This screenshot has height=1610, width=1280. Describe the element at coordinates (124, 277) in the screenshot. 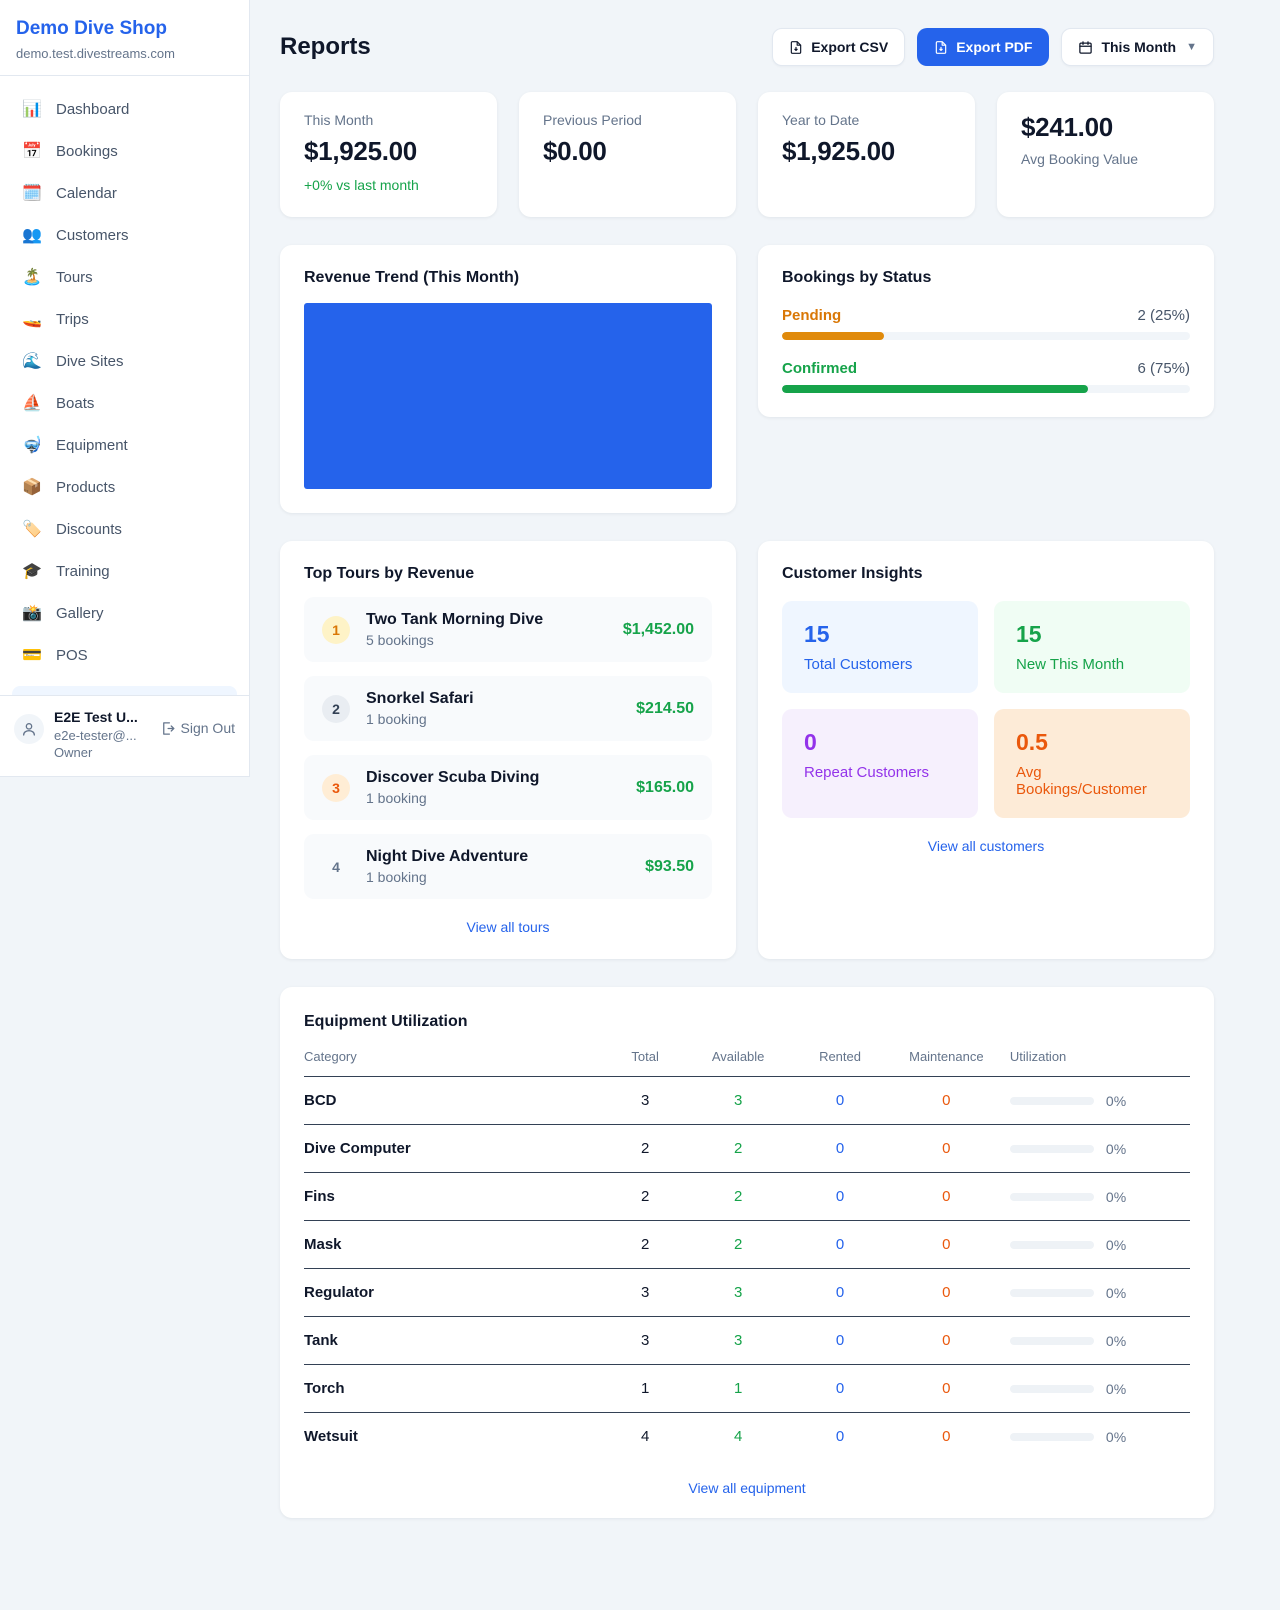

I see `sidebar-item-tours: 🏝️ Tours` at that location.